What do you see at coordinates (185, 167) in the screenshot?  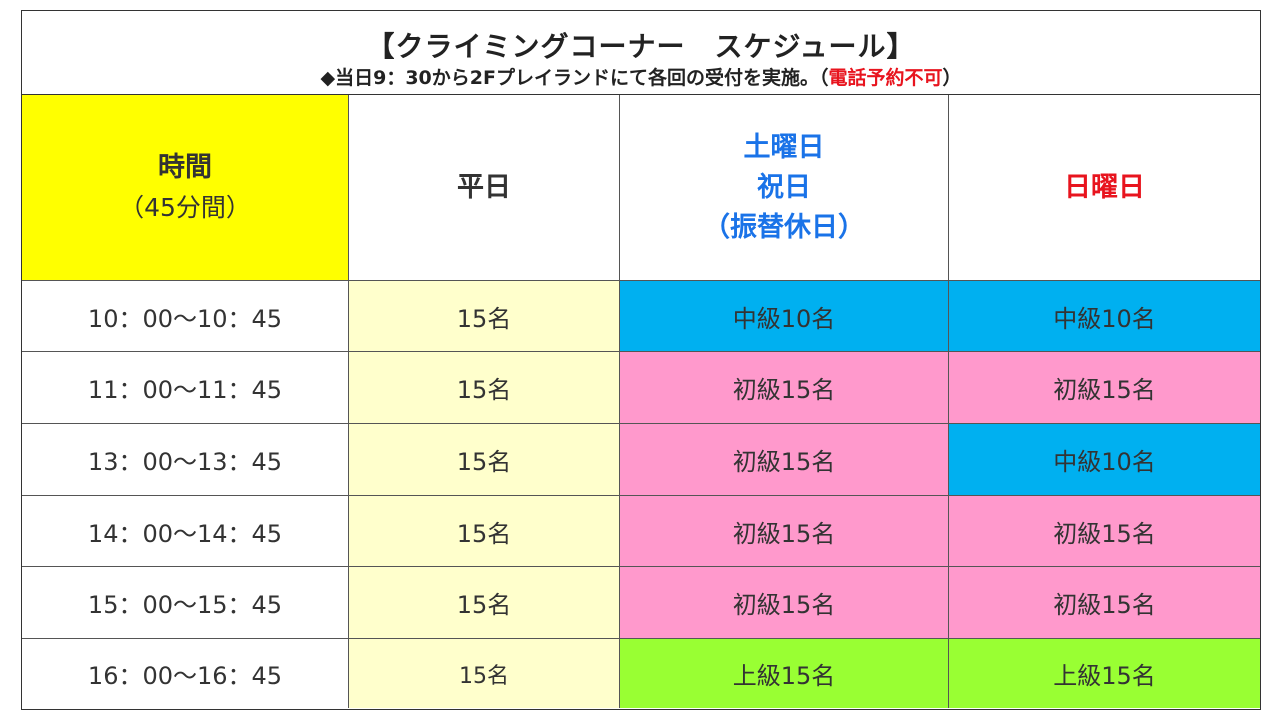 I see `column-header-time-label: 時間` at bounding box center [185, 167].